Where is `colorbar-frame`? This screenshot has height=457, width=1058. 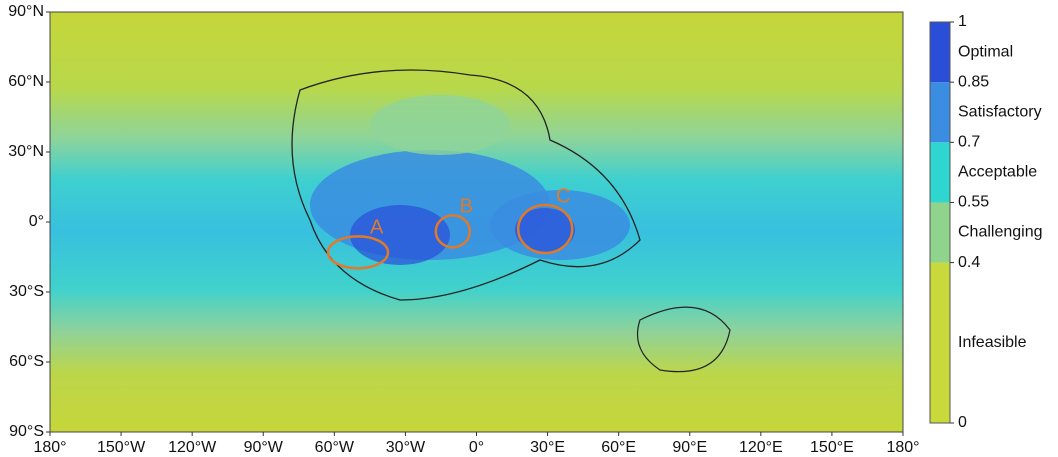
colorbar-frame is located at coordinates (940, 222).